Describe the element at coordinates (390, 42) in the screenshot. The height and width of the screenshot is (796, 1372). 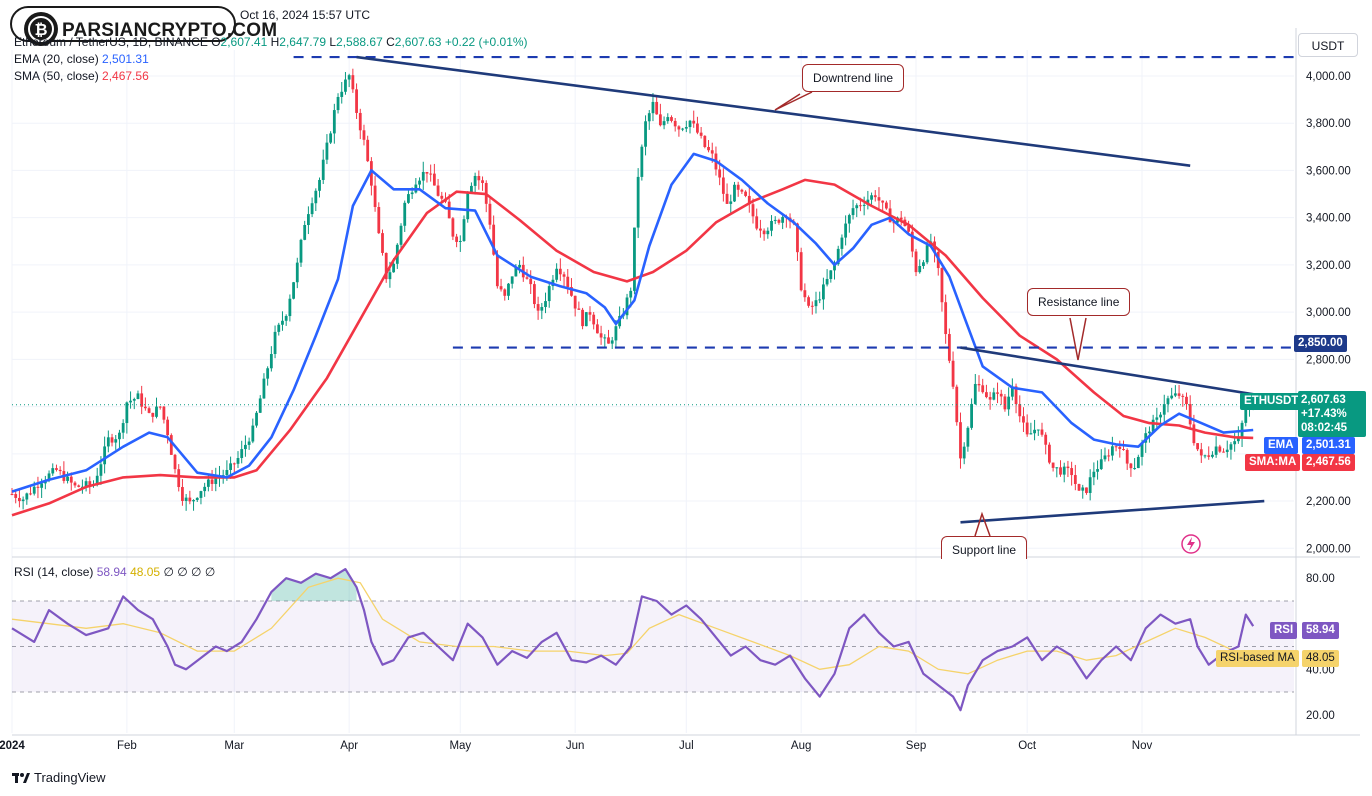
I see `ohlc-close-label: C` at that location.